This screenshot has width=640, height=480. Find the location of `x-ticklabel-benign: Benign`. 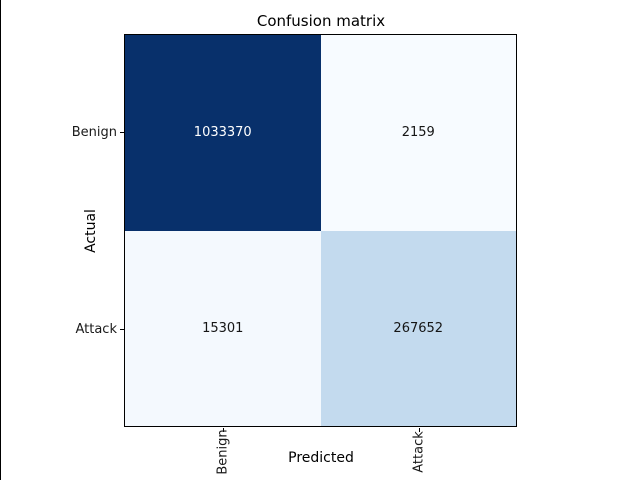

x-ticklabel-benign: Benign is located at coordinates (223, 452).